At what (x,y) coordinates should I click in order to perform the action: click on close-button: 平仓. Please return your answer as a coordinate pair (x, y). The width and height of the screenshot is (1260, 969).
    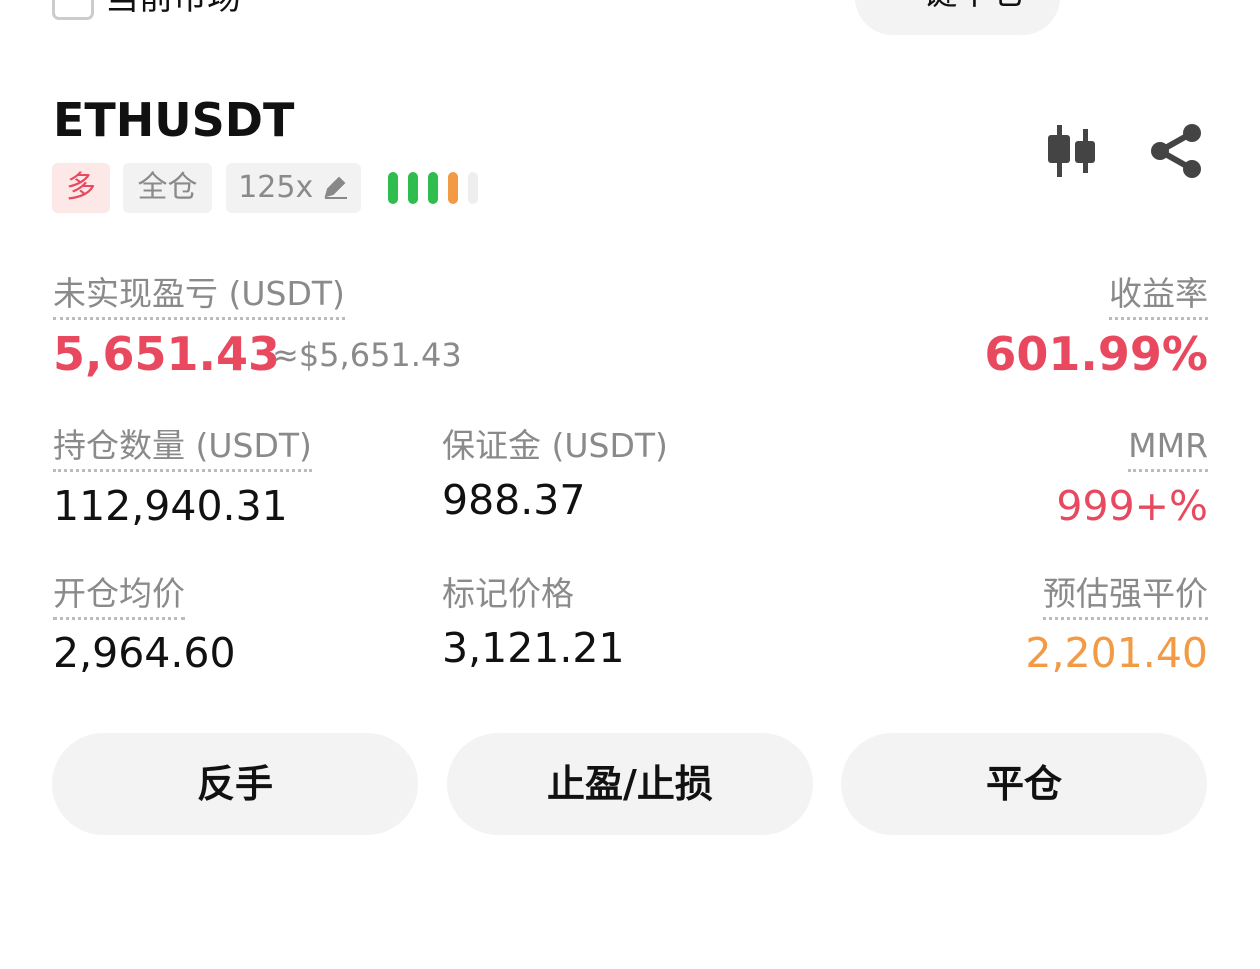
    Looking at the image, I should click on (1024, 784).